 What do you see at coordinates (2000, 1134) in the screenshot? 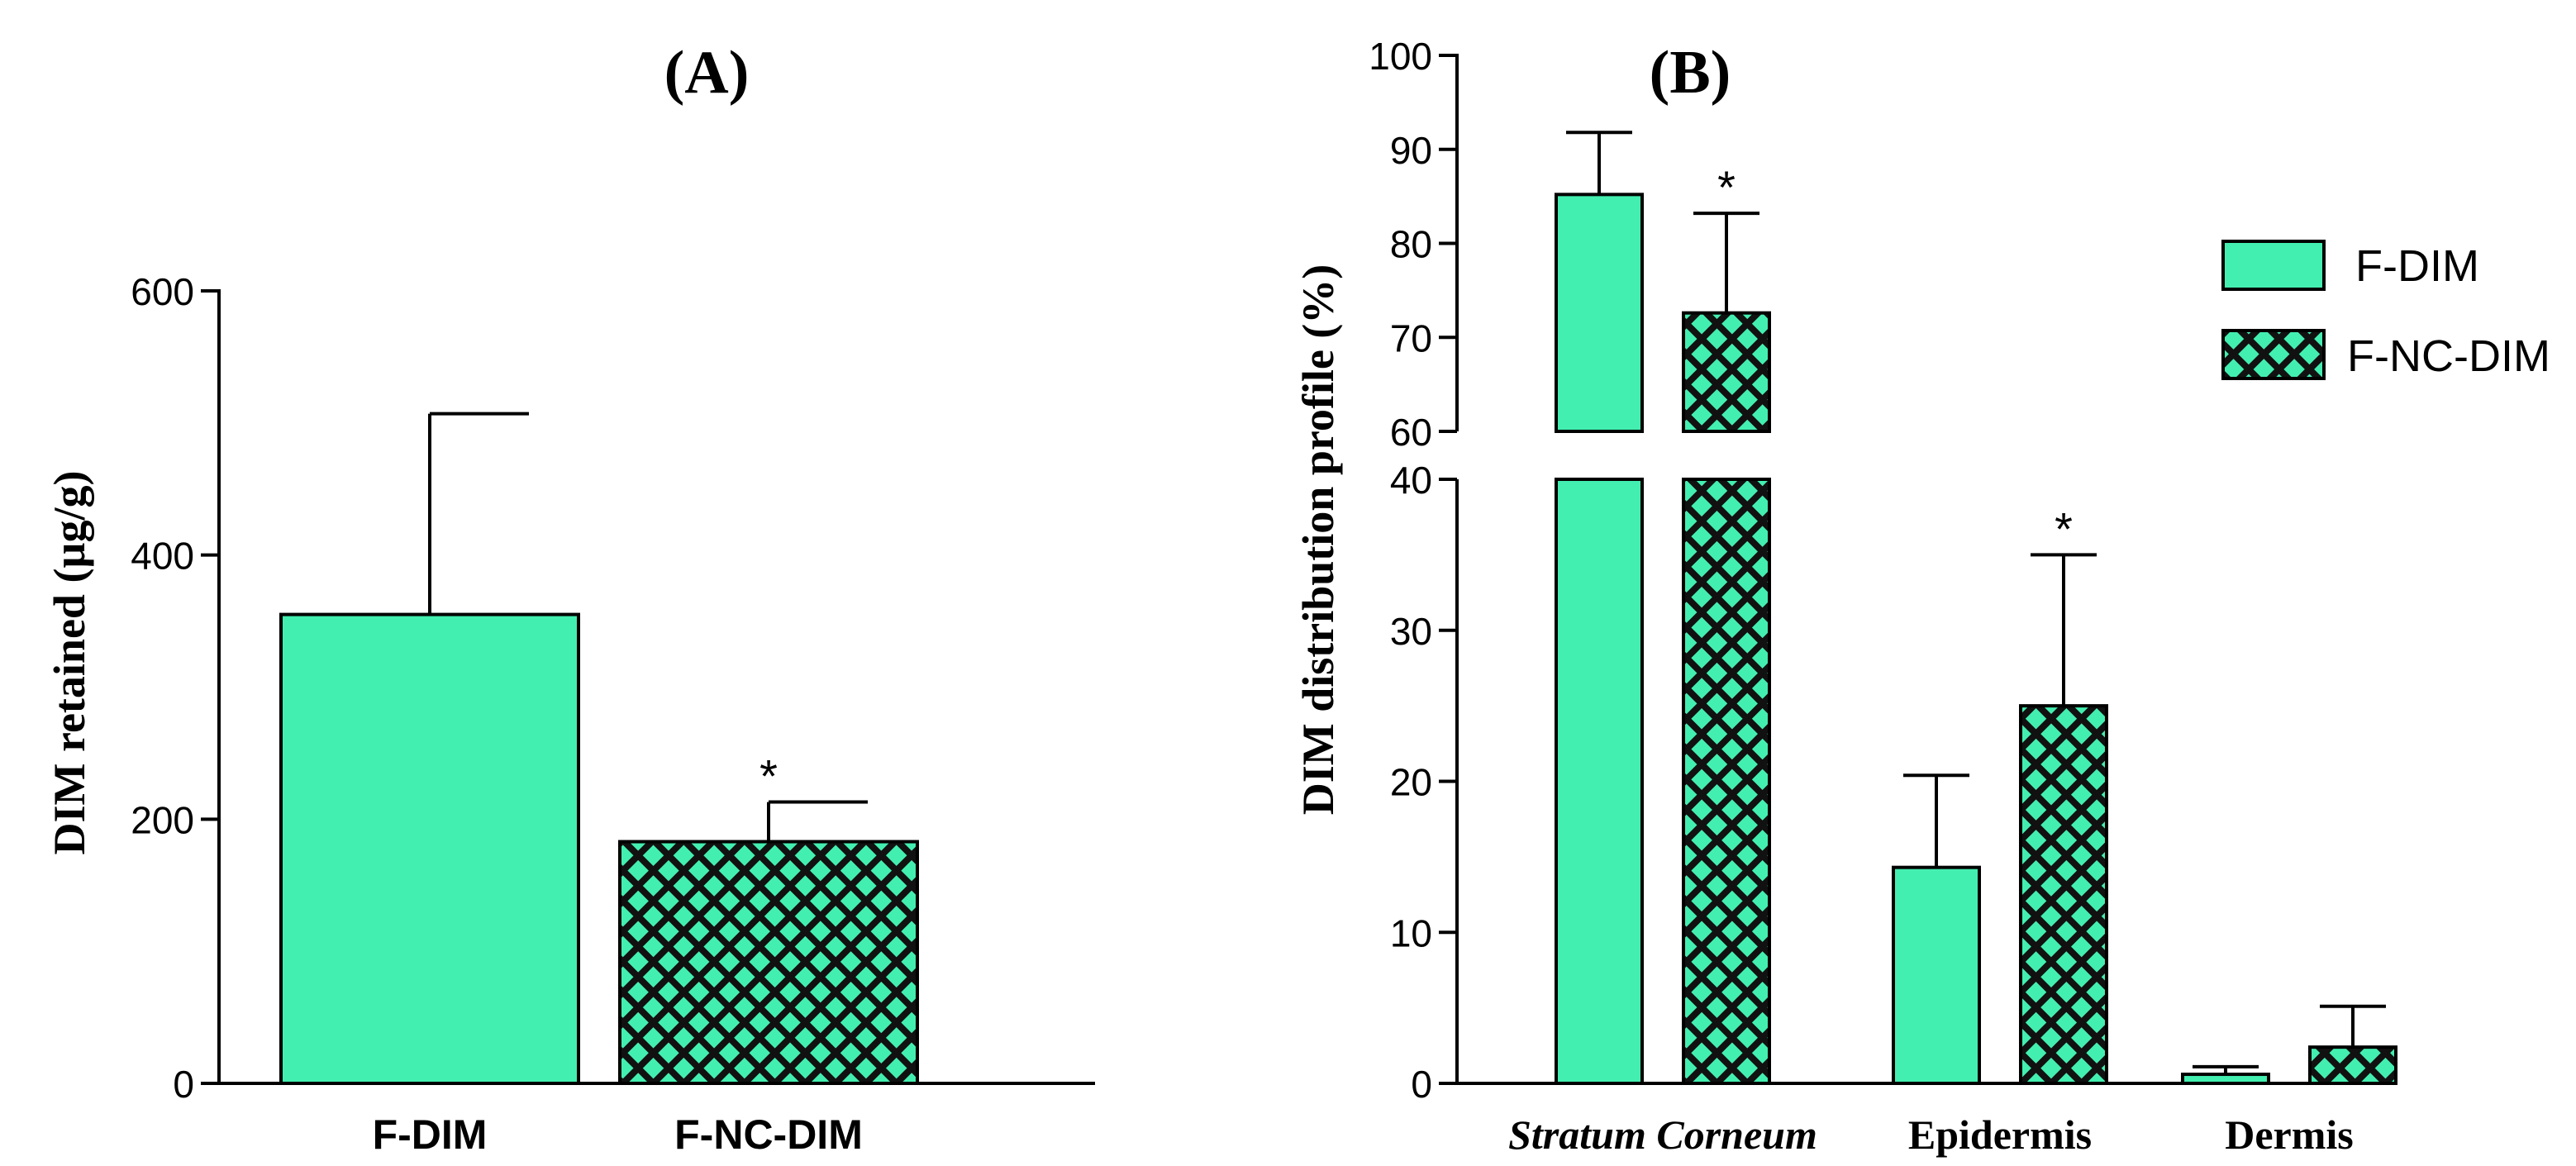
I see `x-tick-label-epidermis: Epidermis` at bounding box center [2000, 1134].